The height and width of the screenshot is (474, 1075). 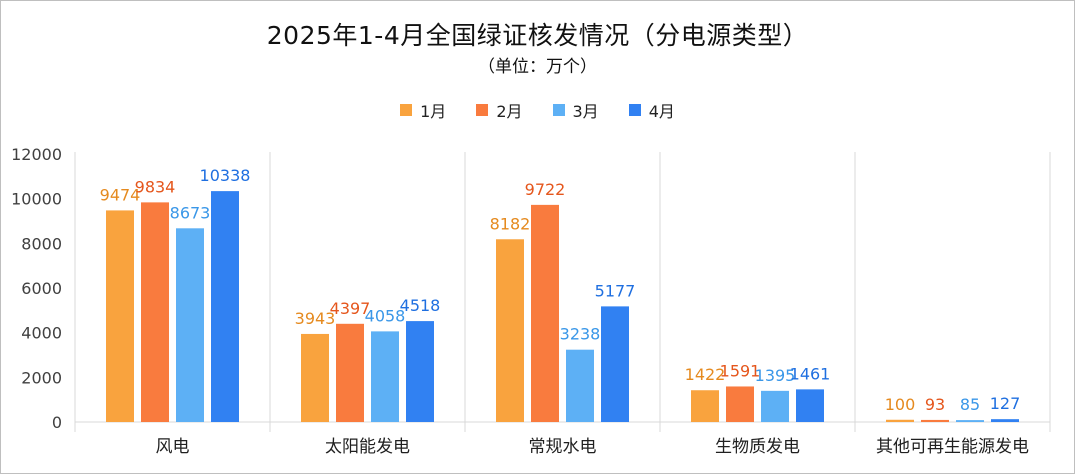 What do you see at coordinates (757, 447) in the screenshot?
I see `category-label: 生物质发电` at bounding box center [757, 447].